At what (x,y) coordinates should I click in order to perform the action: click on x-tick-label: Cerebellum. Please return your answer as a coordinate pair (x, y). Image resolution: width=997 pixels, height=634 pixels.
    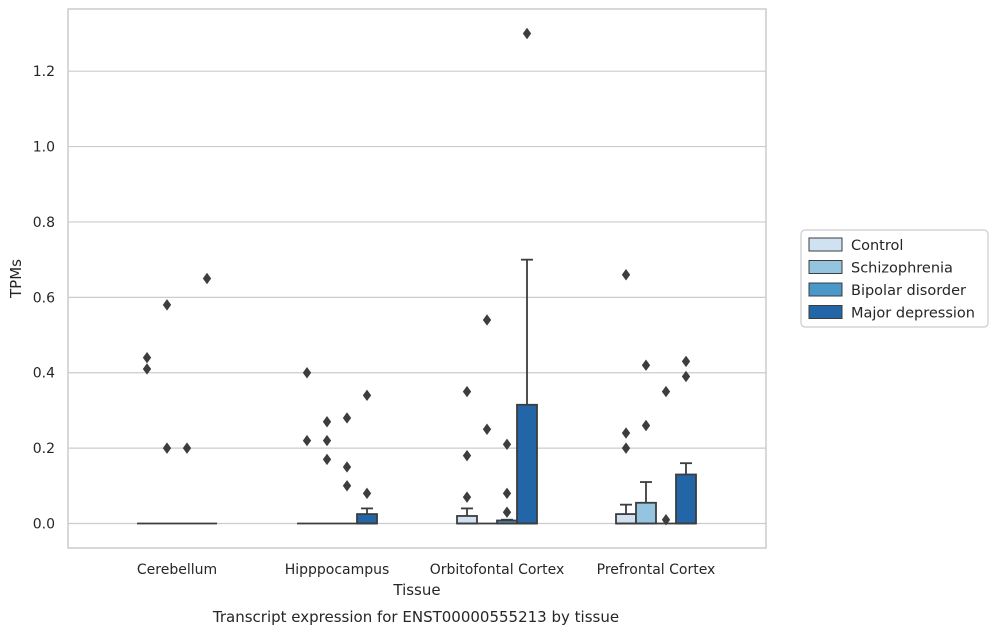
    Looking at the image, I should click on (177, 570).